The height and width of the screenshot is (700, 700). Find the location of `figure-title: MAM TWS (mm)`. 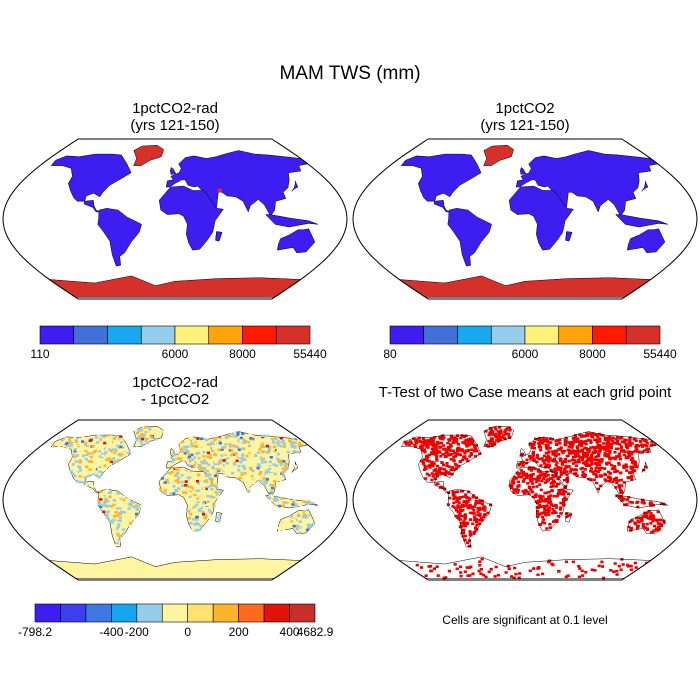

figure-title: MAM TWS (mm) is located at coordinates (350, 73).